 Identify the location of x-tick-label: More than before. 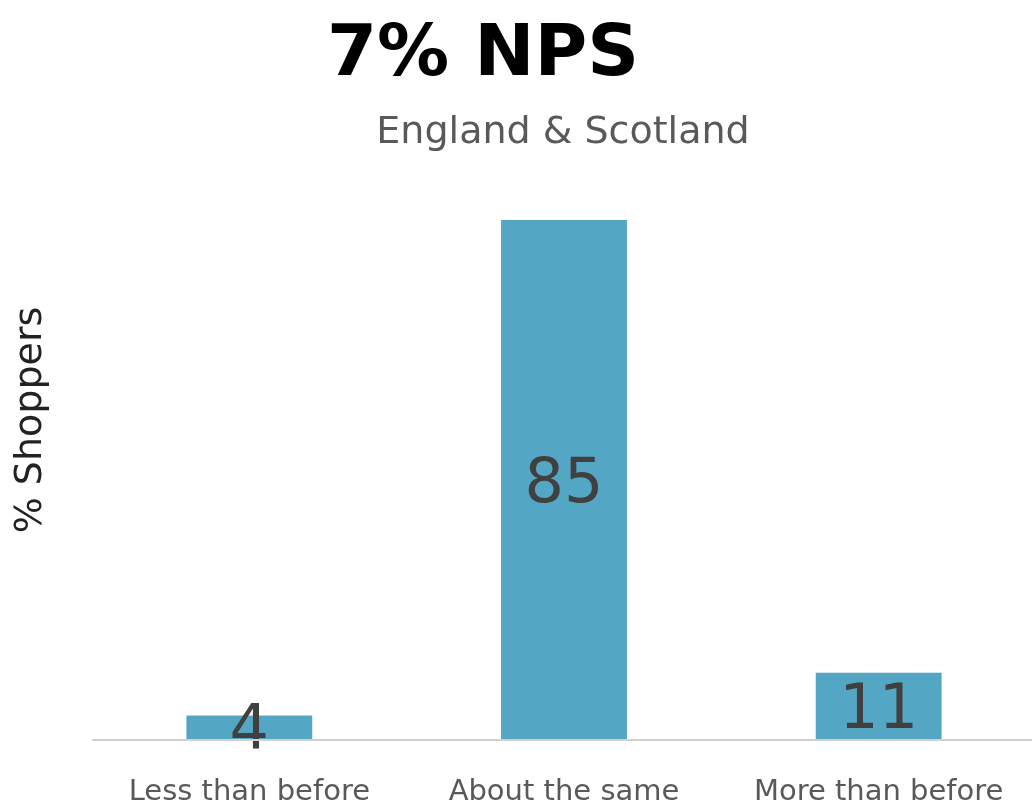
(878, 790).